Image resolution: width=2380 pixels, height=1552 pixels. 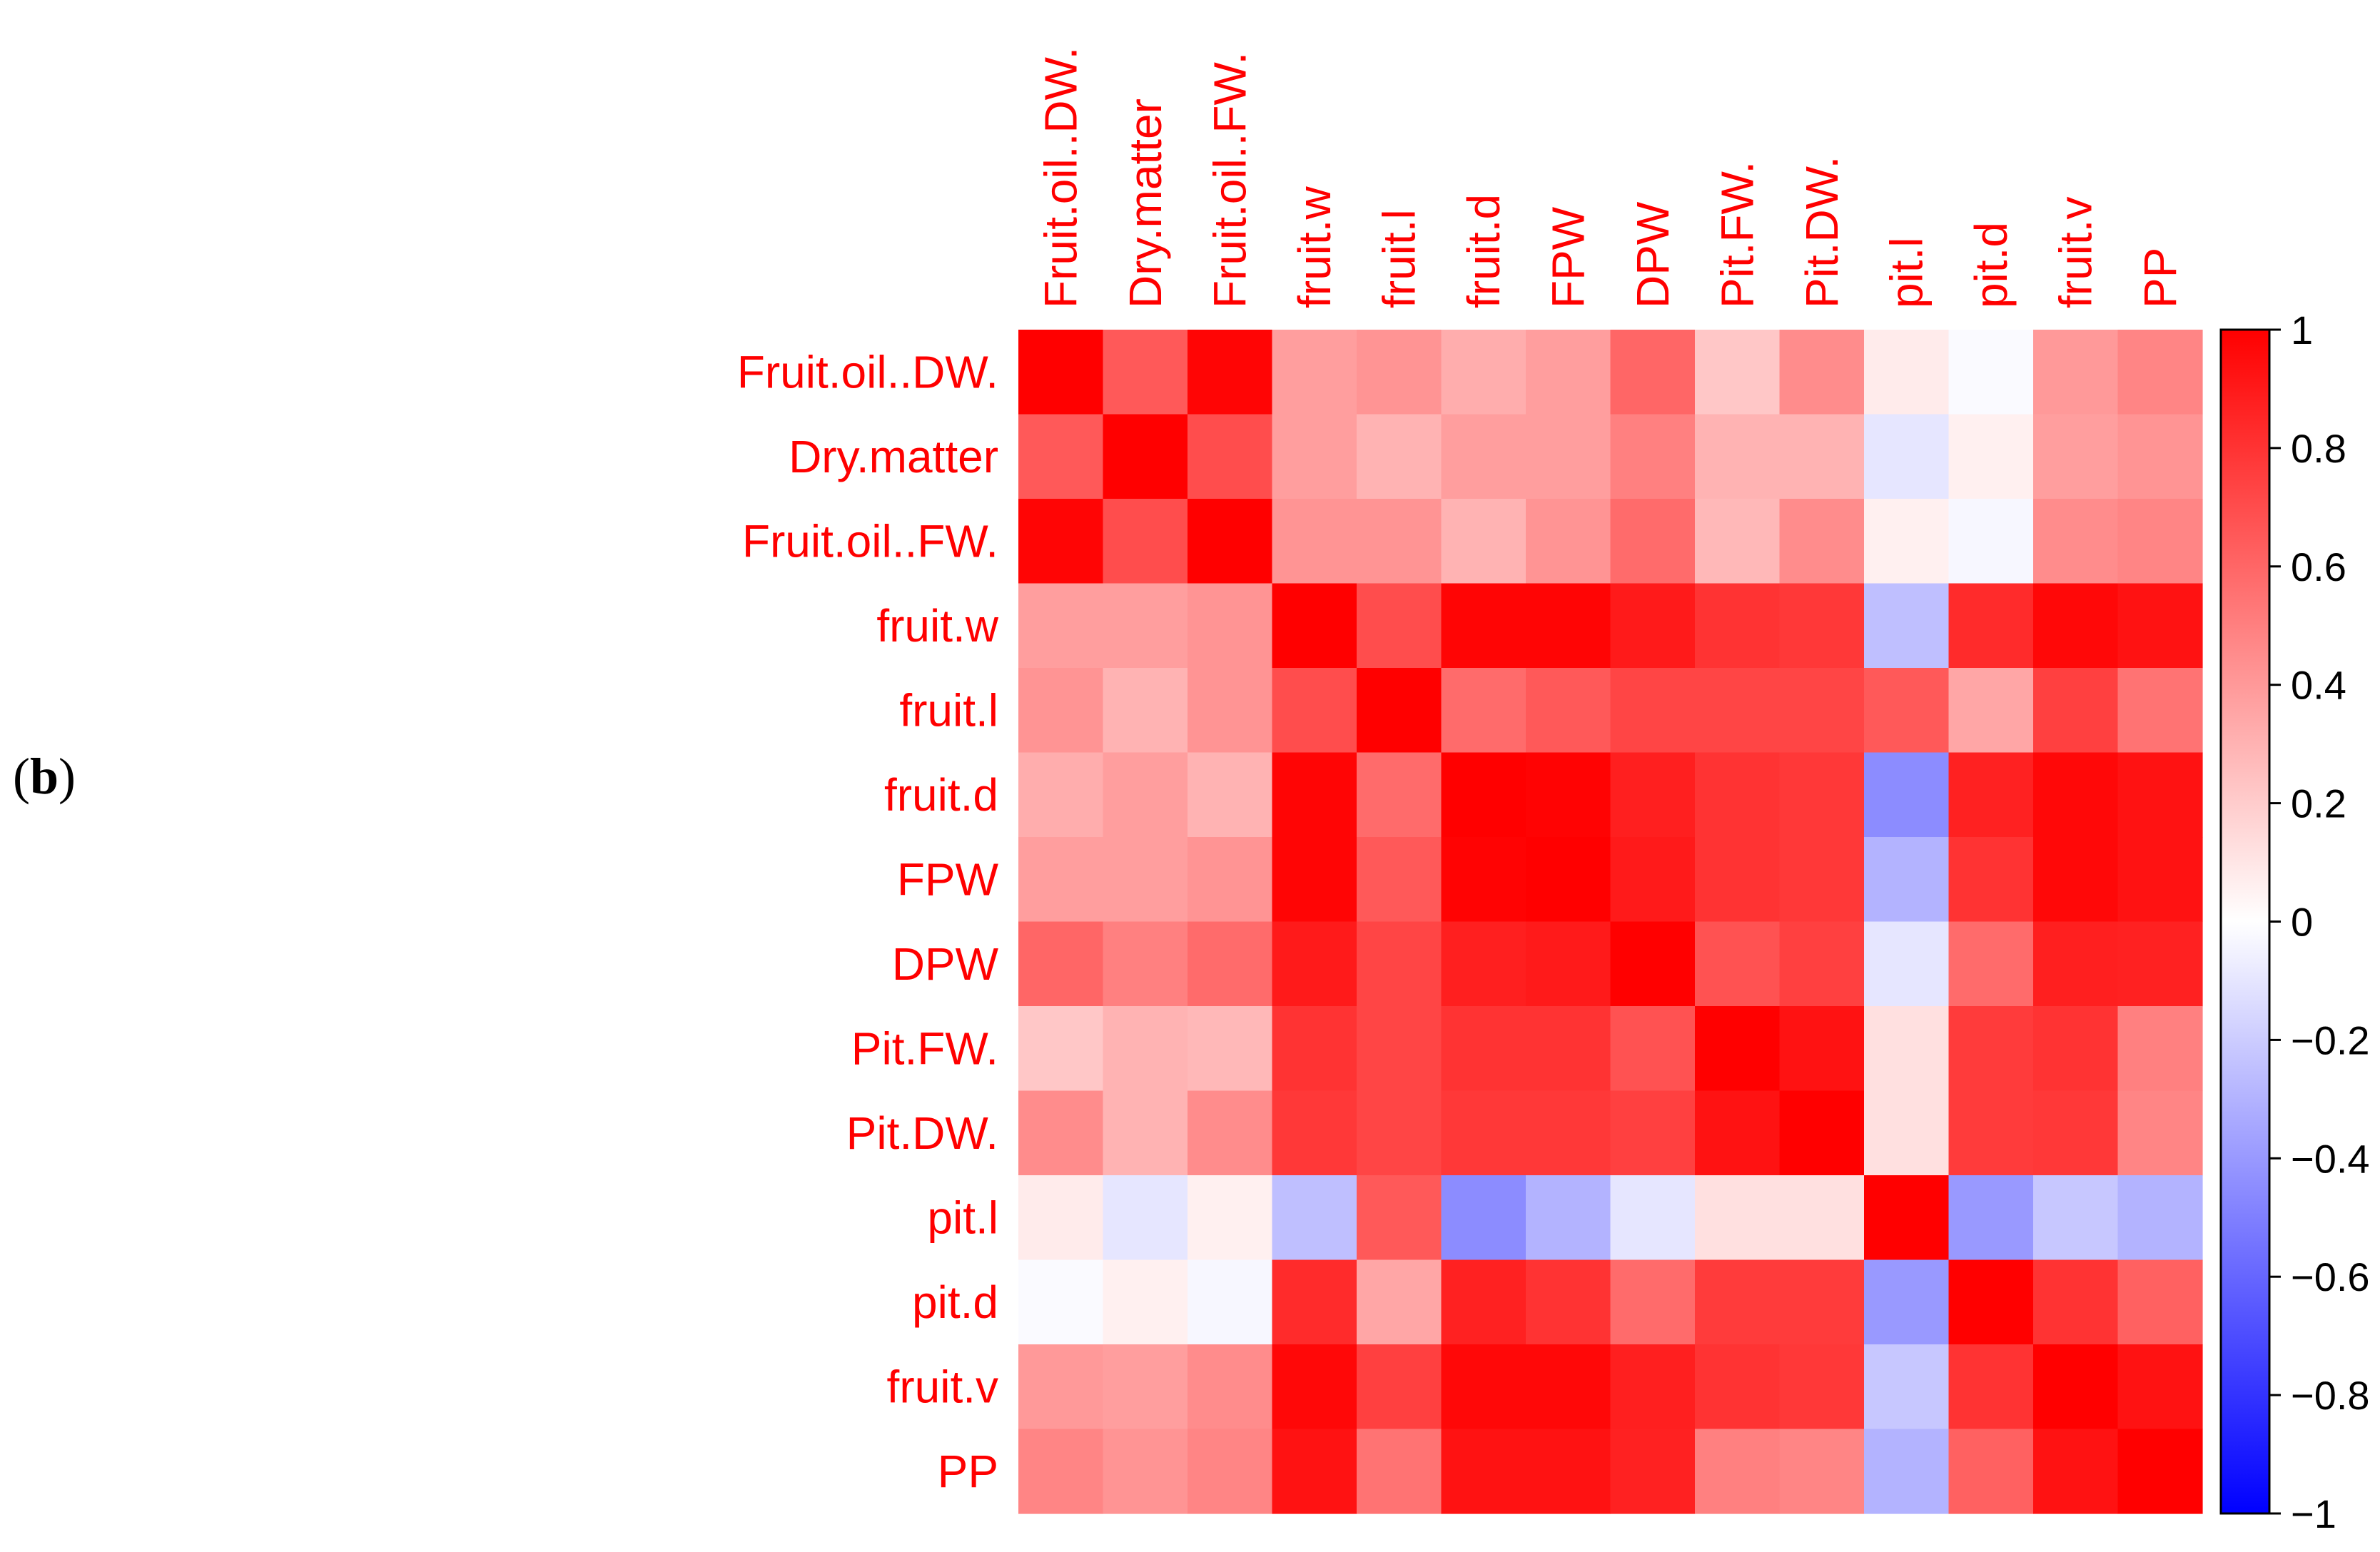 I want to click on column-label: fruit.w, so click(x=1314, y=247).